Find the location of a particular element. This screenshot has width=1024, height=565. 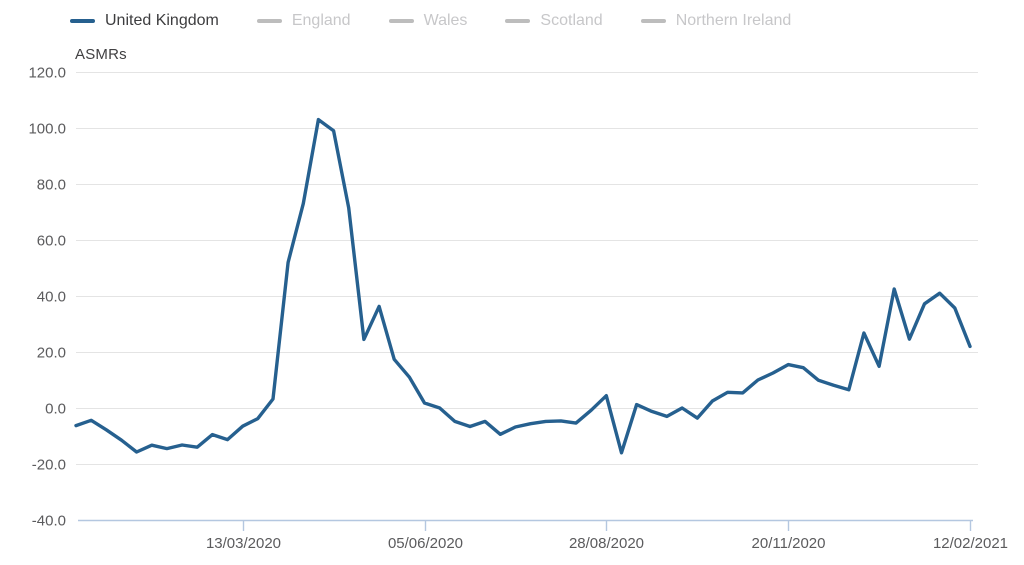

legend-swatch-scotland is located at coordinates (518, 21).